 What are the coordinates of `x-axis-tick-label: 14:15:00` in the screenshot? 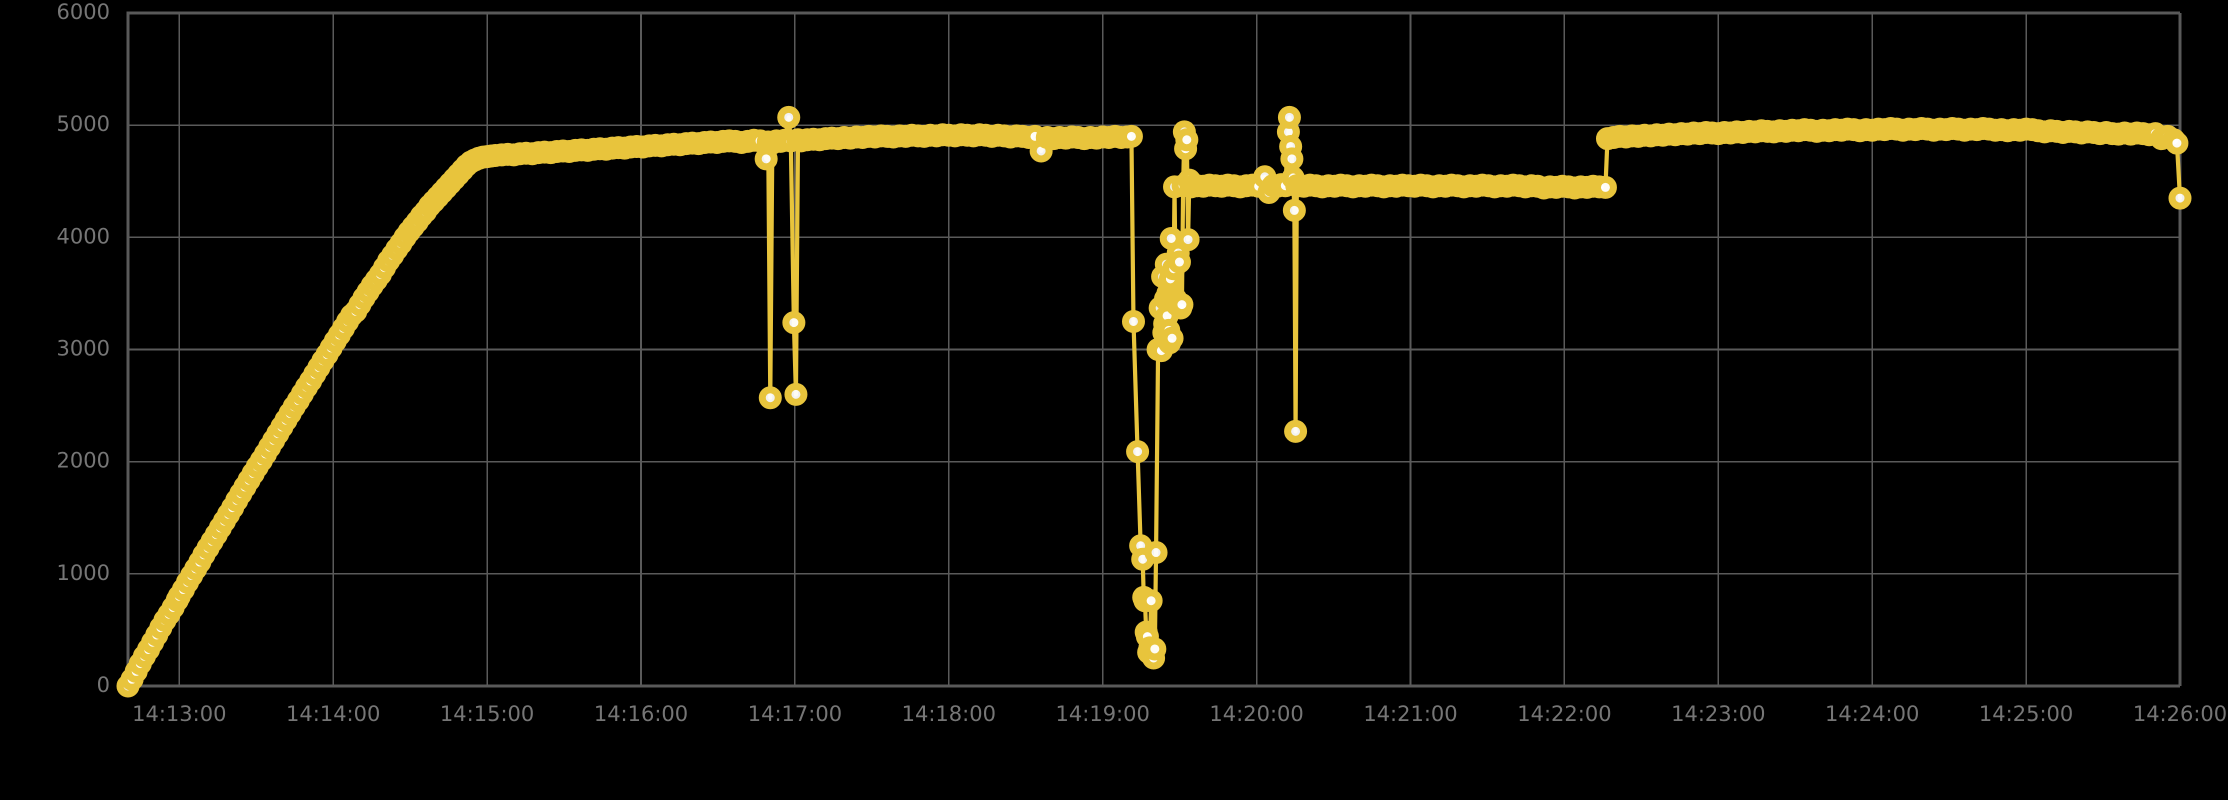 It's located at (487, 714).